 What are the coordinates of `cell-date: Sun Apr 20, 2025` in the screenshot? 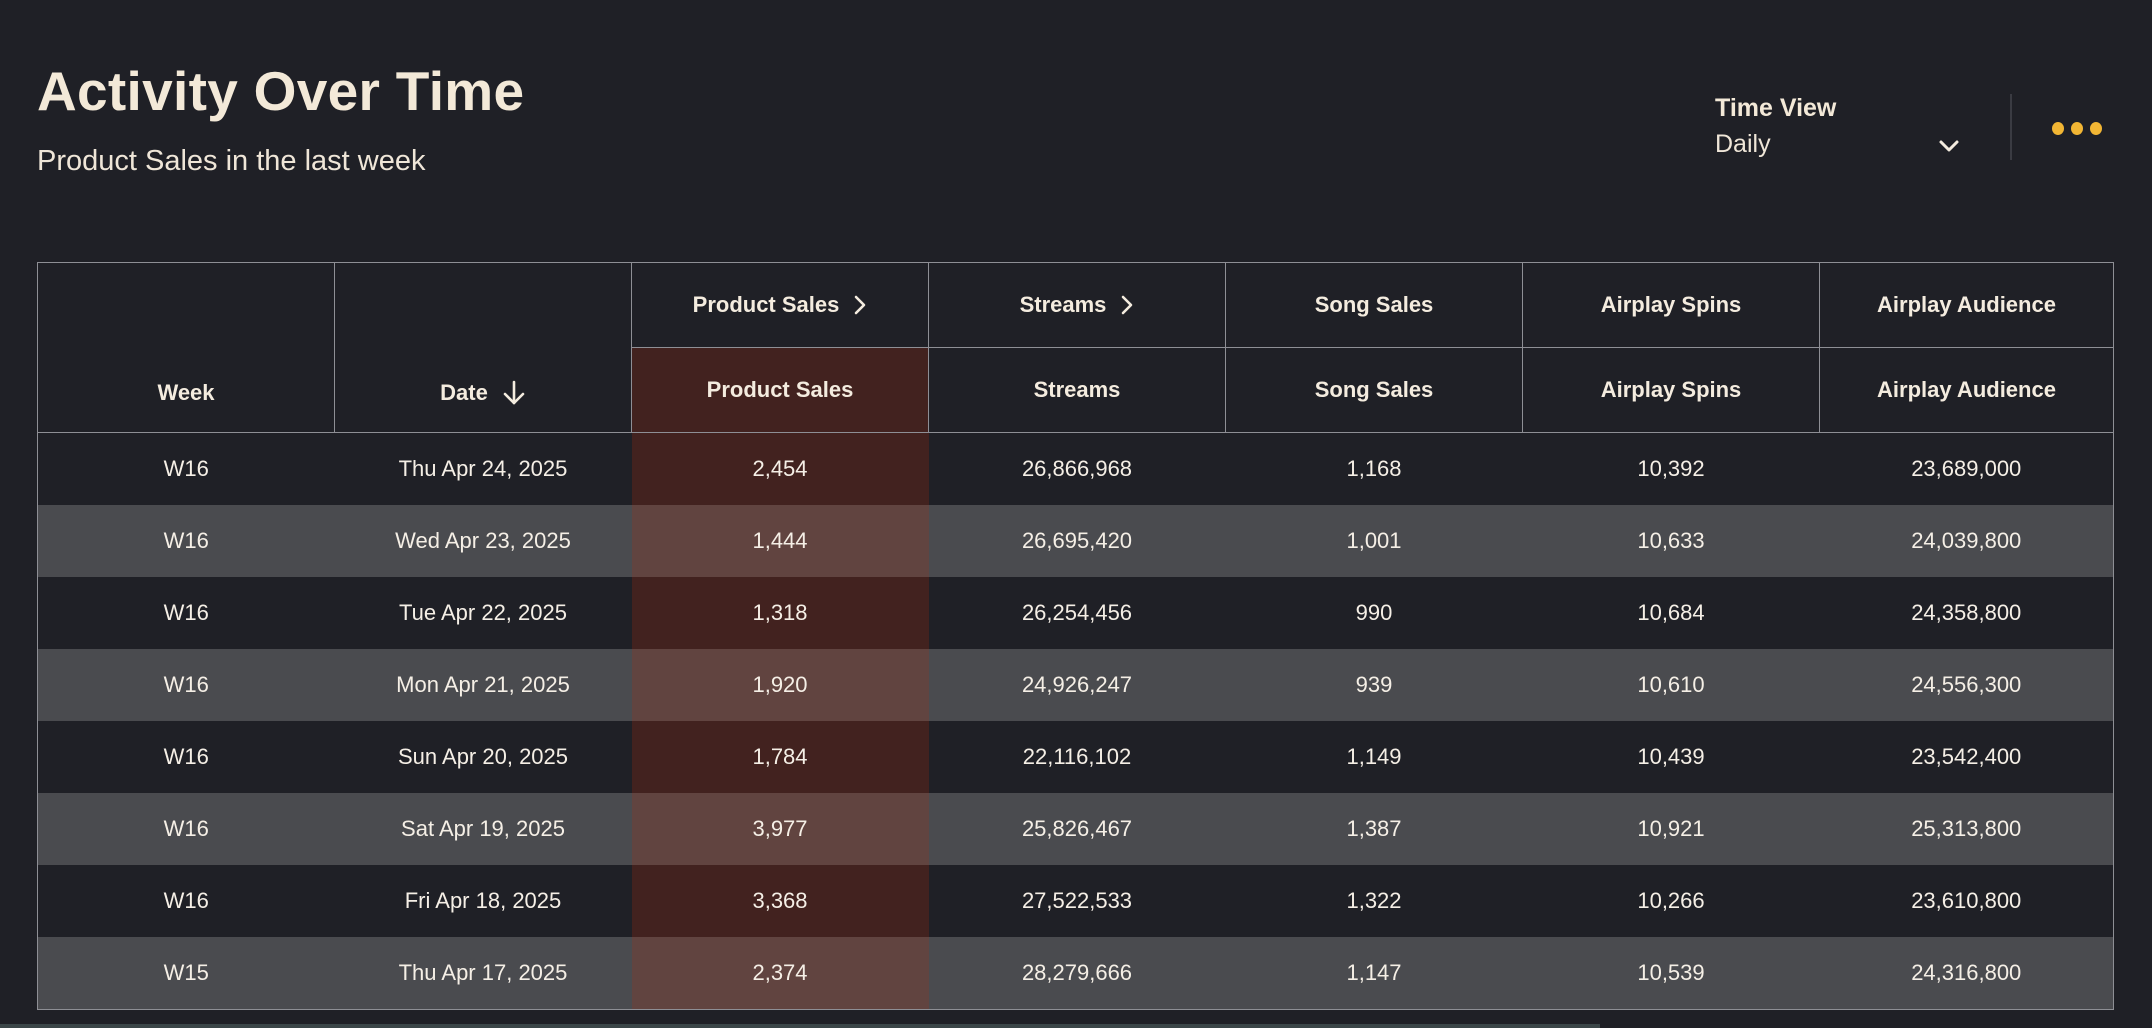 It's located at (483, 757).